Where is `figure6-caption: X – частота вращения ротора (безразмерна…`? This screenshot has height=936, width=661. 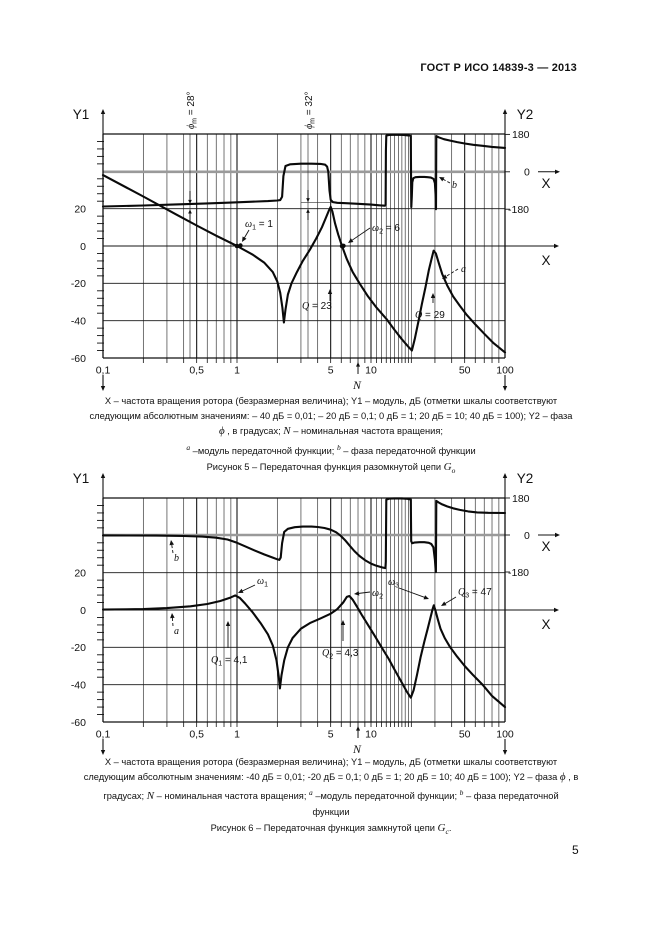
figure6-caption: X – частота вращения ротора (безразмерна… is located at coordinates (331, 797).